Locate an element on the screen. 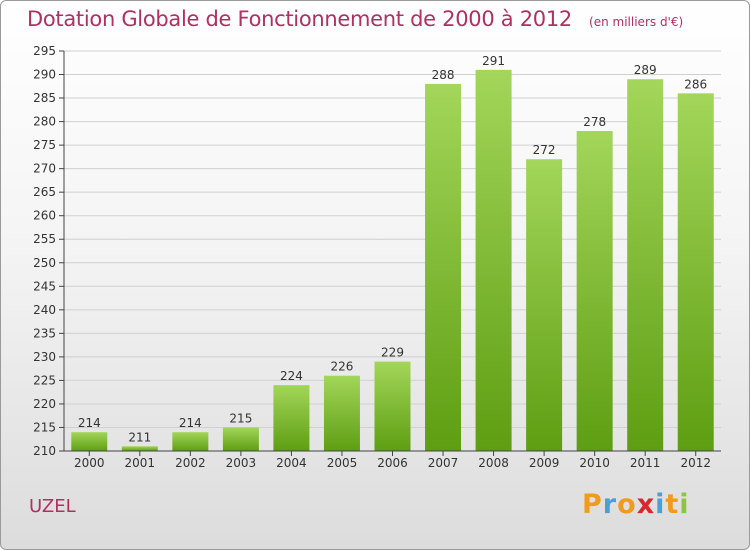 The image size is (750, 550). y-tick-label: 215 is located at coordinates (44, 427).